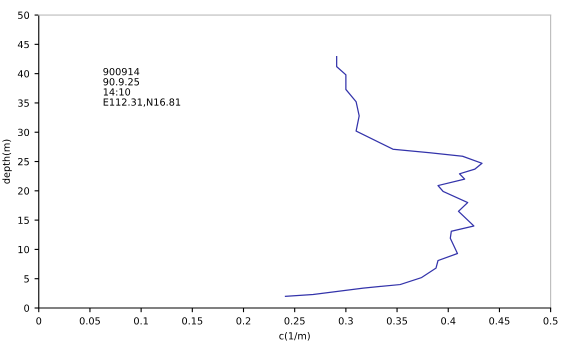 This screenshot has width=570, height=350. I want to click on y-tick-label: 50, so click(24, 15).